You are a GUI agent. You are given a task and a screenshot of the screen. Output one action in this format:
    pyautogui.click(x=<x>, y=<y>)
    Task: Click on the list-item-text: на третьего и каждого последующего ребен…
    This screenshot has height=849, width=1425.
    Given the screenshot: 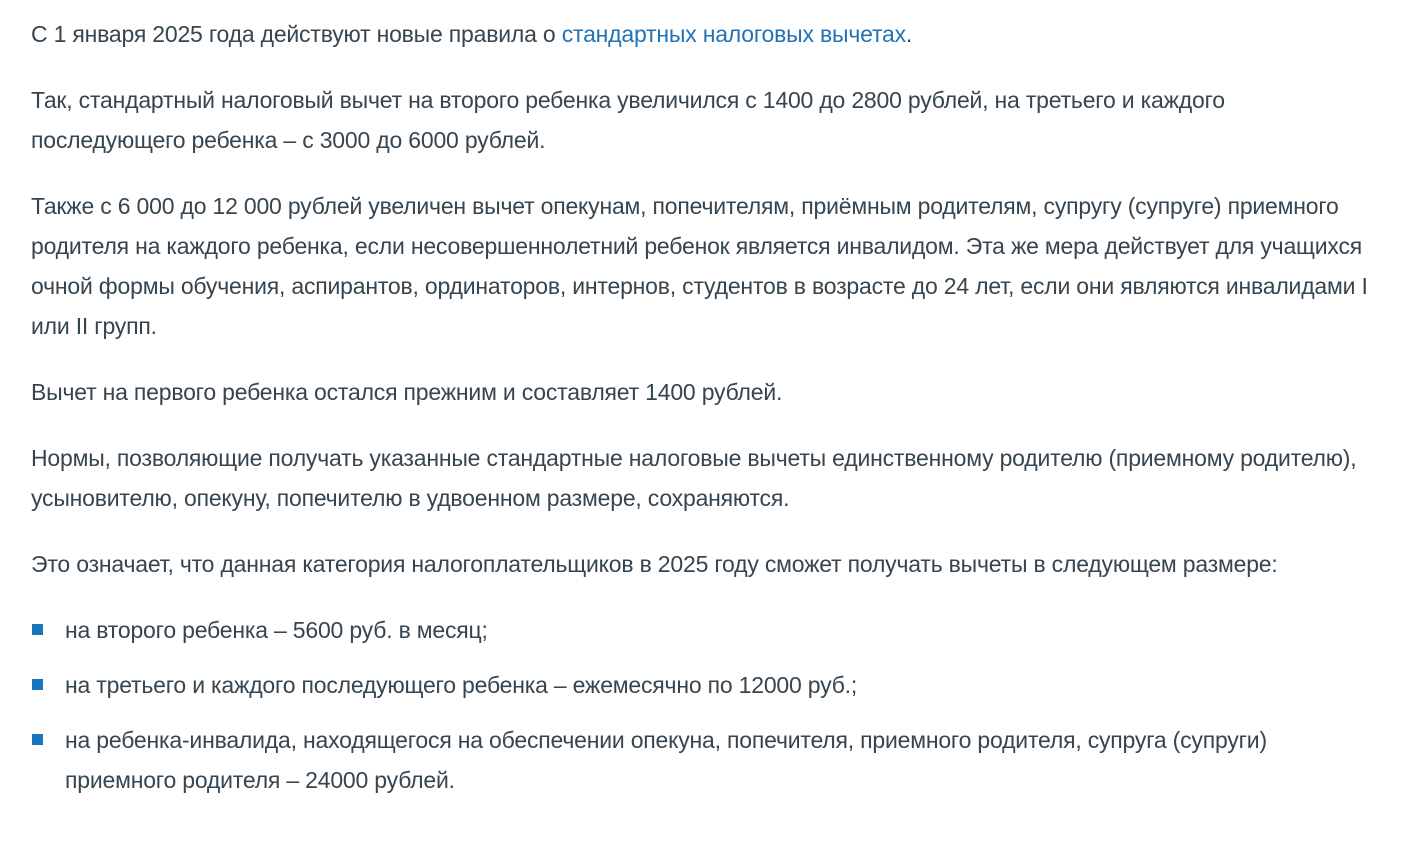 What is the action you would take?
    pyautogui.click(x=461, y=685)
    